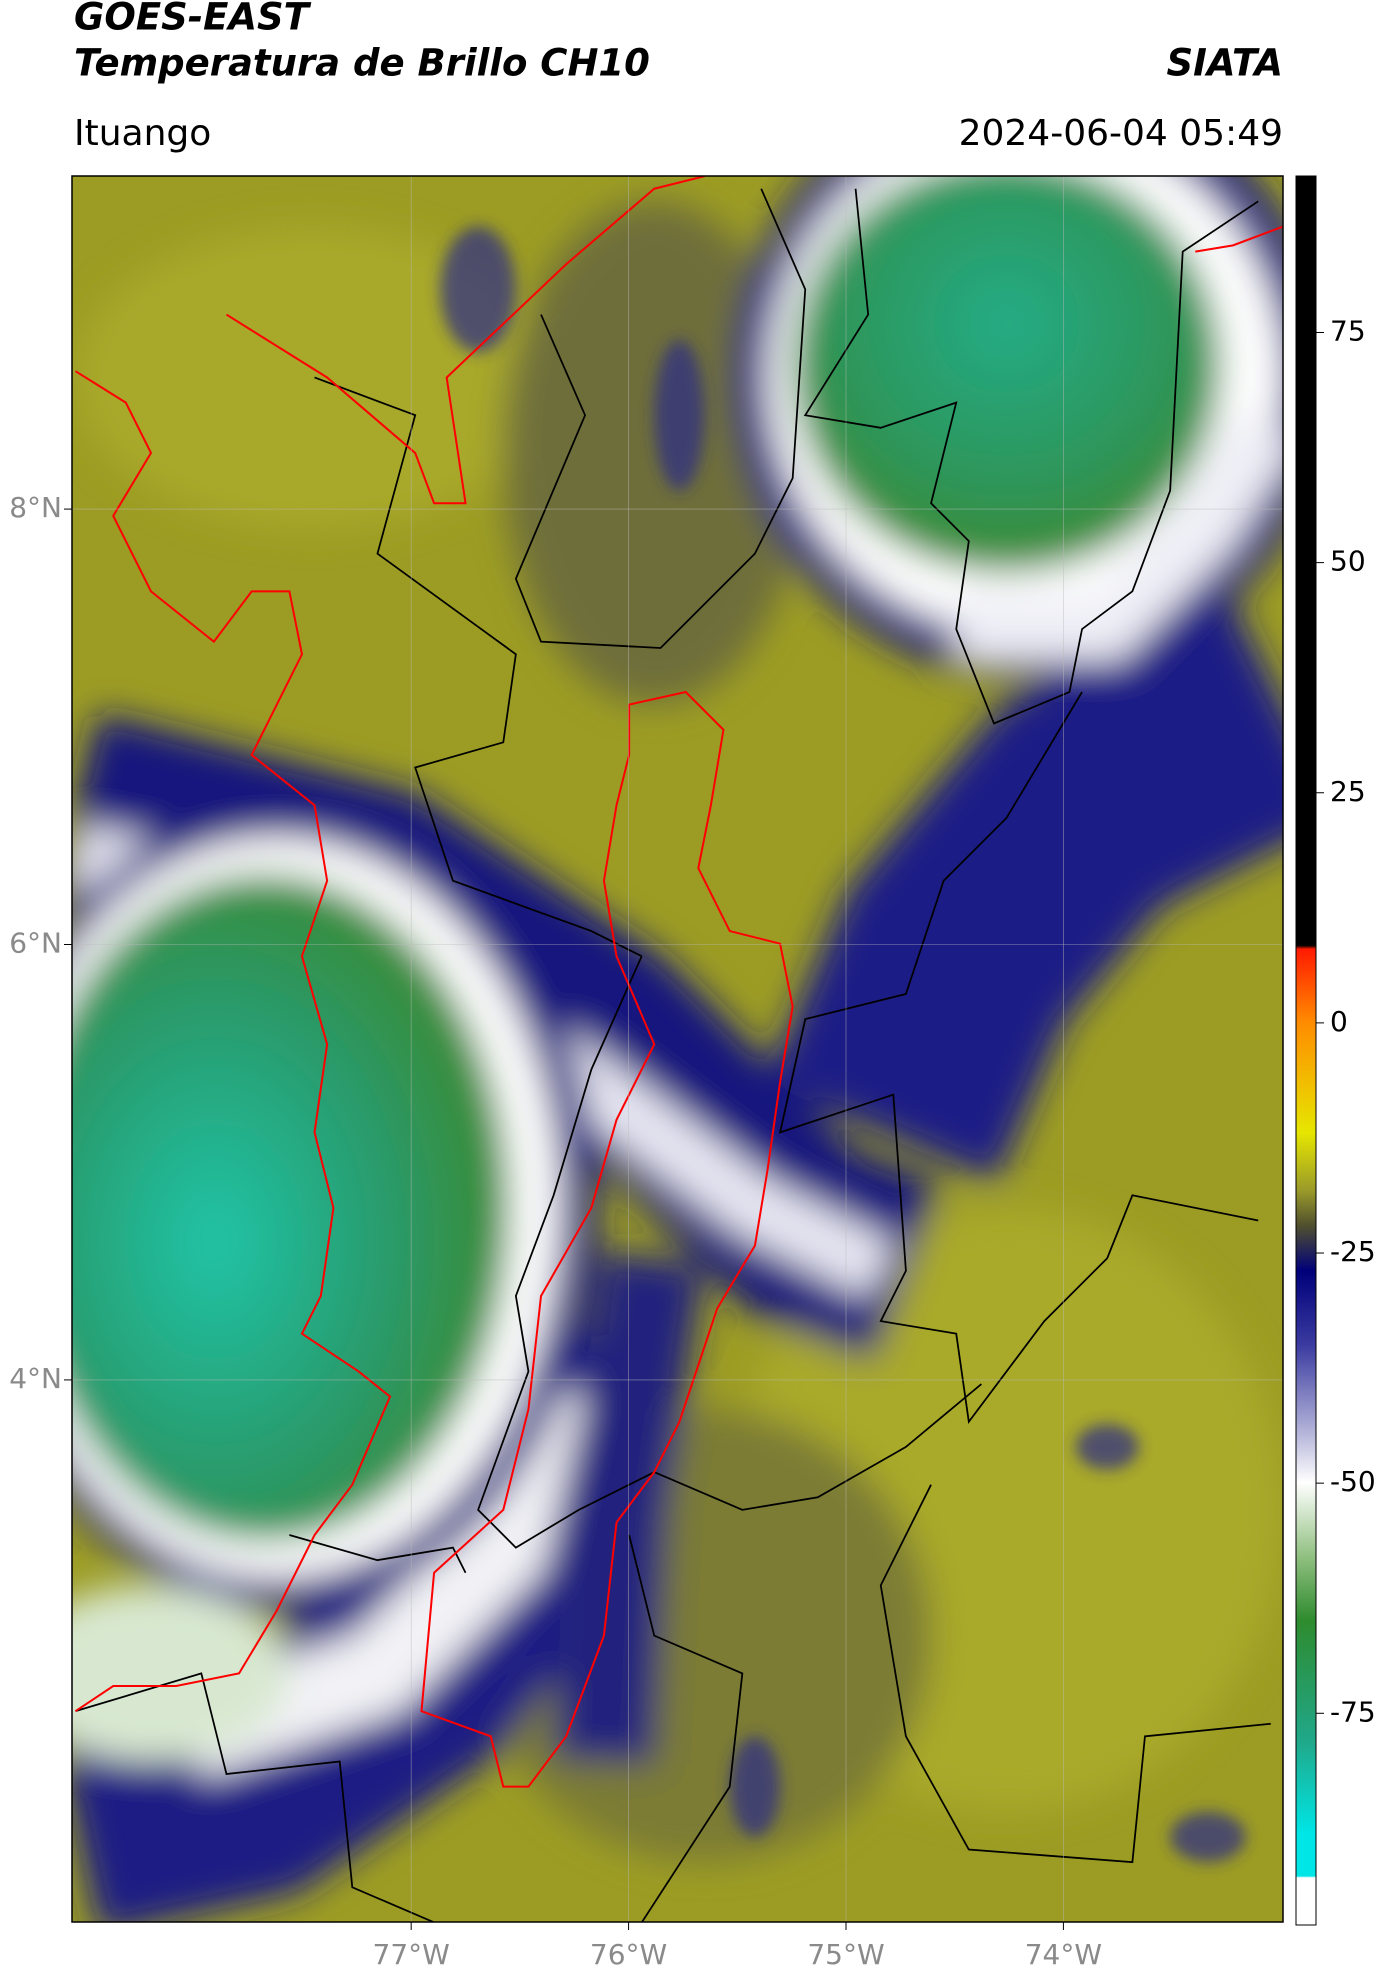  Describe the element at coordinates (1224, 63) in the screenshot. I see `source: SIATA` at that location.